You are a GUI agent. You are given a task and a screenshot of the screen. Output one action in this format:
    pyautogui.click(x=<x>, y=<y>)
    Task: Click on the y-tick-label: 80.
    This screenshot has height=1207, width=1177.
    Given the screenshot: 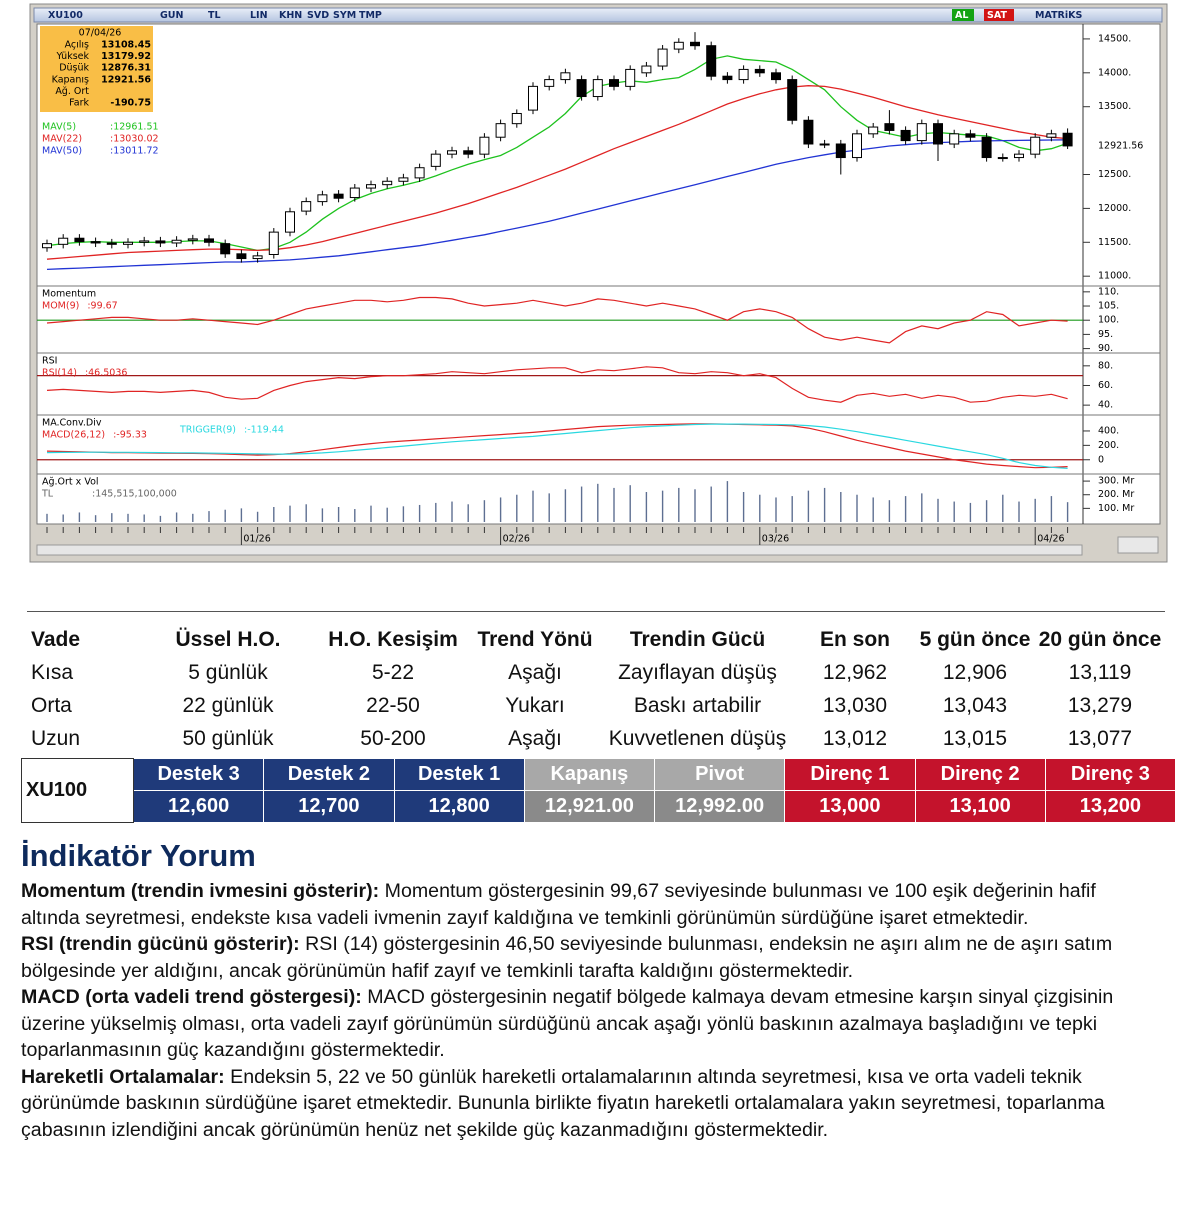 What is the action you would take?
    pyautogui.click(x=1105, y=365)
    